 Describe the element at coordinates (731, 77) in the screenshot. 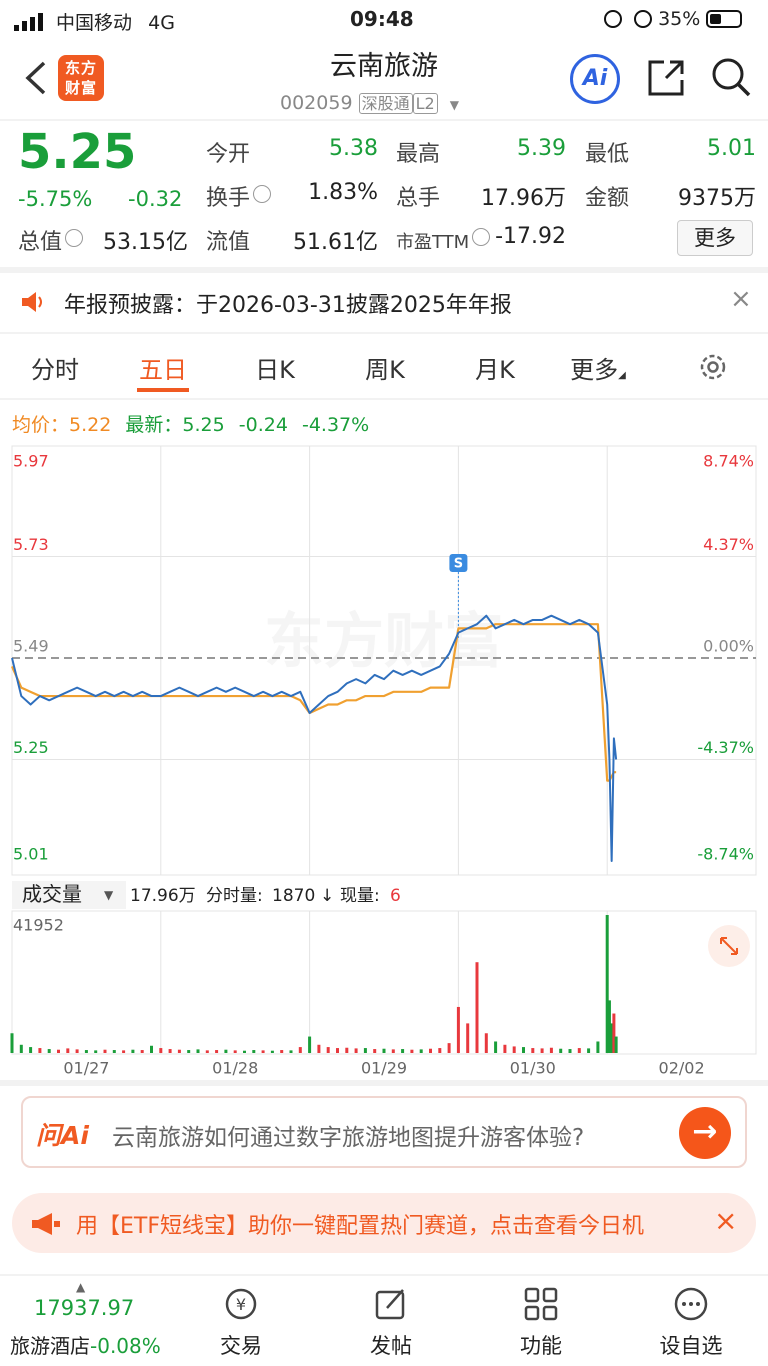

I see `search-button` at that location.